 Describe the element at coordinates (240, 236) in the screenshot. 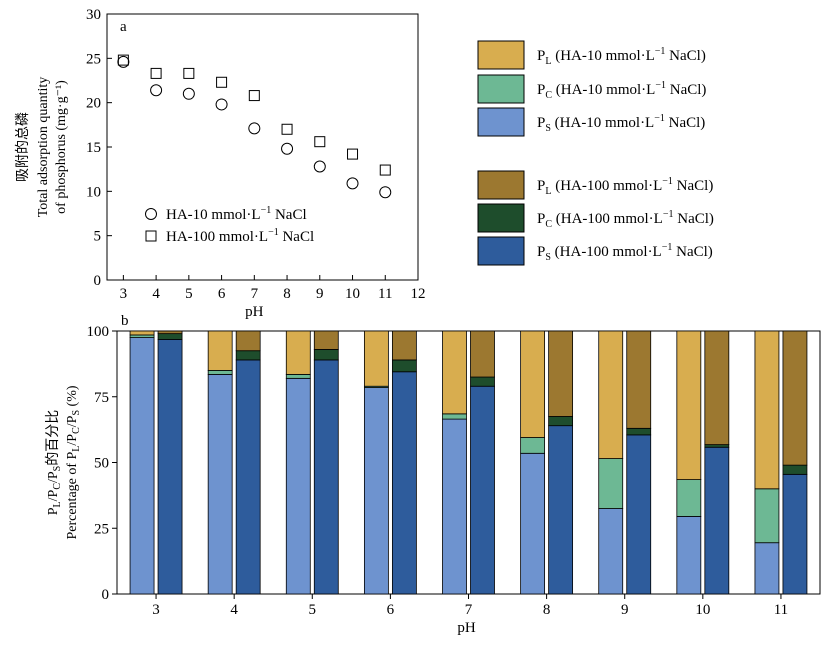

I see `legend-label: HA-100 mmol·L−1 NaCl` at that location.